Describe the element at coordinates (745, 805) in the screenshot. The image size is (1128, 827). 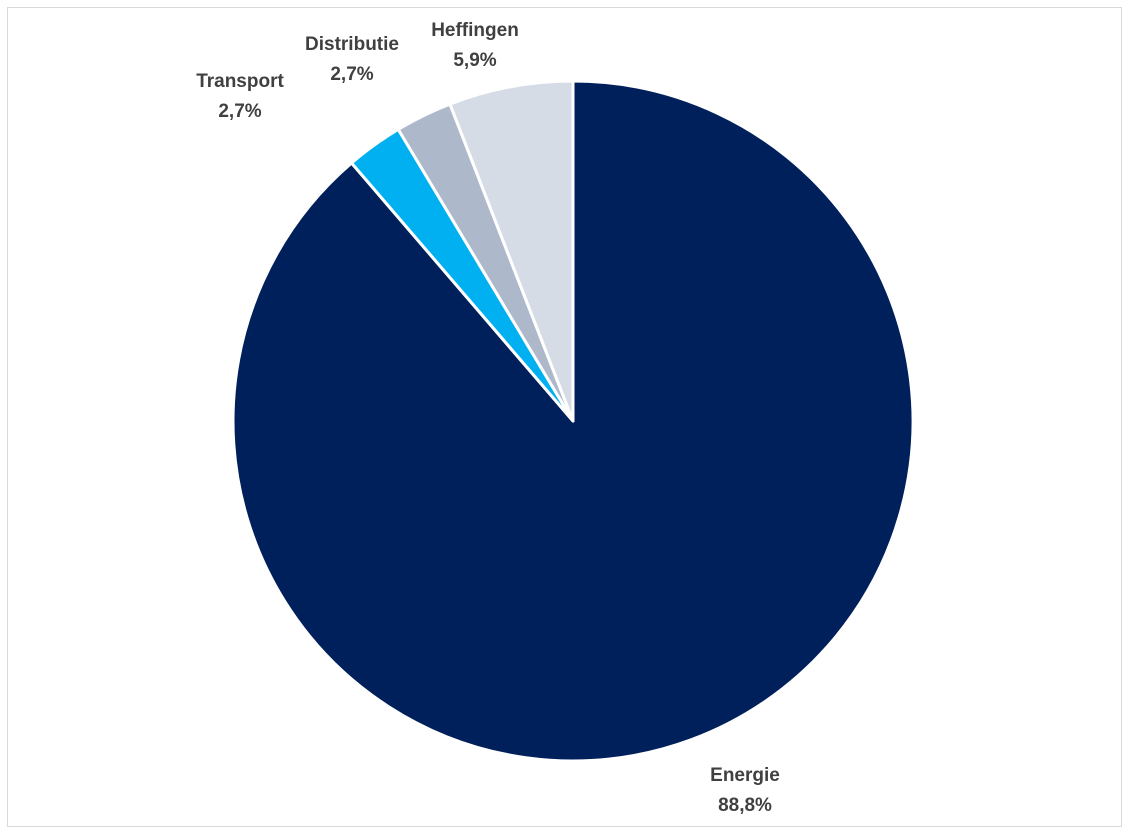
I see `slice-value-energie: 88,8%` at that location.